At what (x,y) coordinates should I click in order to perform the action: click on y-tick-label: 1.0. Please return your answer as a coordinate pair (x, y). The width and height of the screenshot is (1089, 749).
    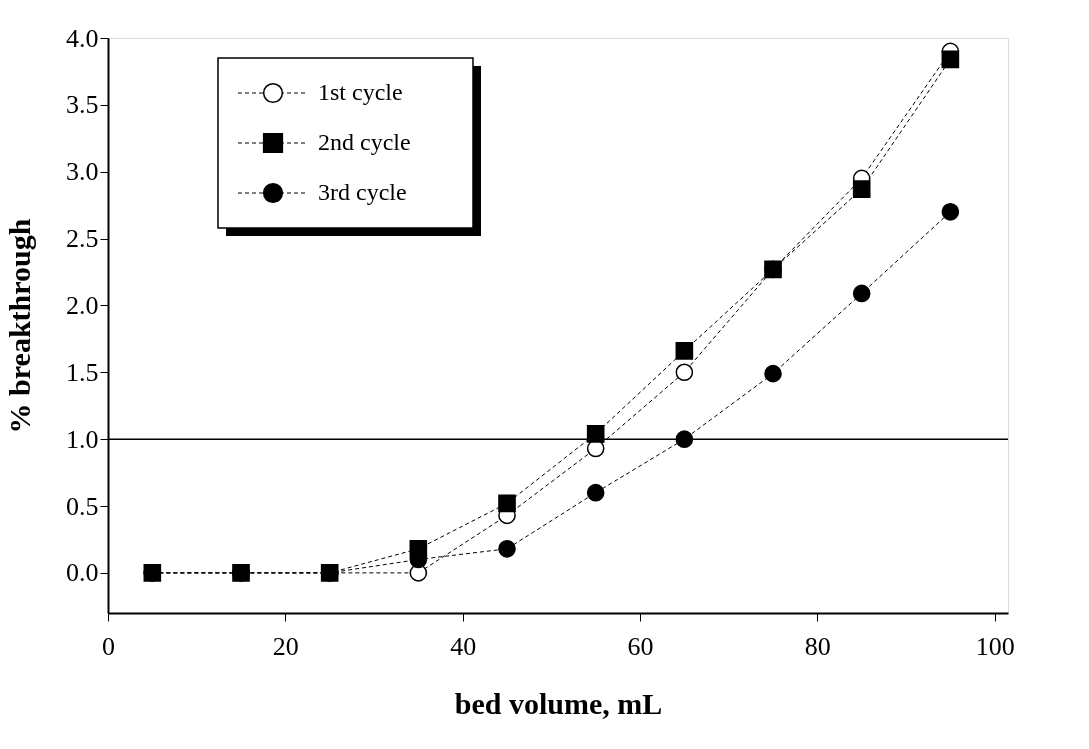
    Looking at the image, I should click on (82, 439).